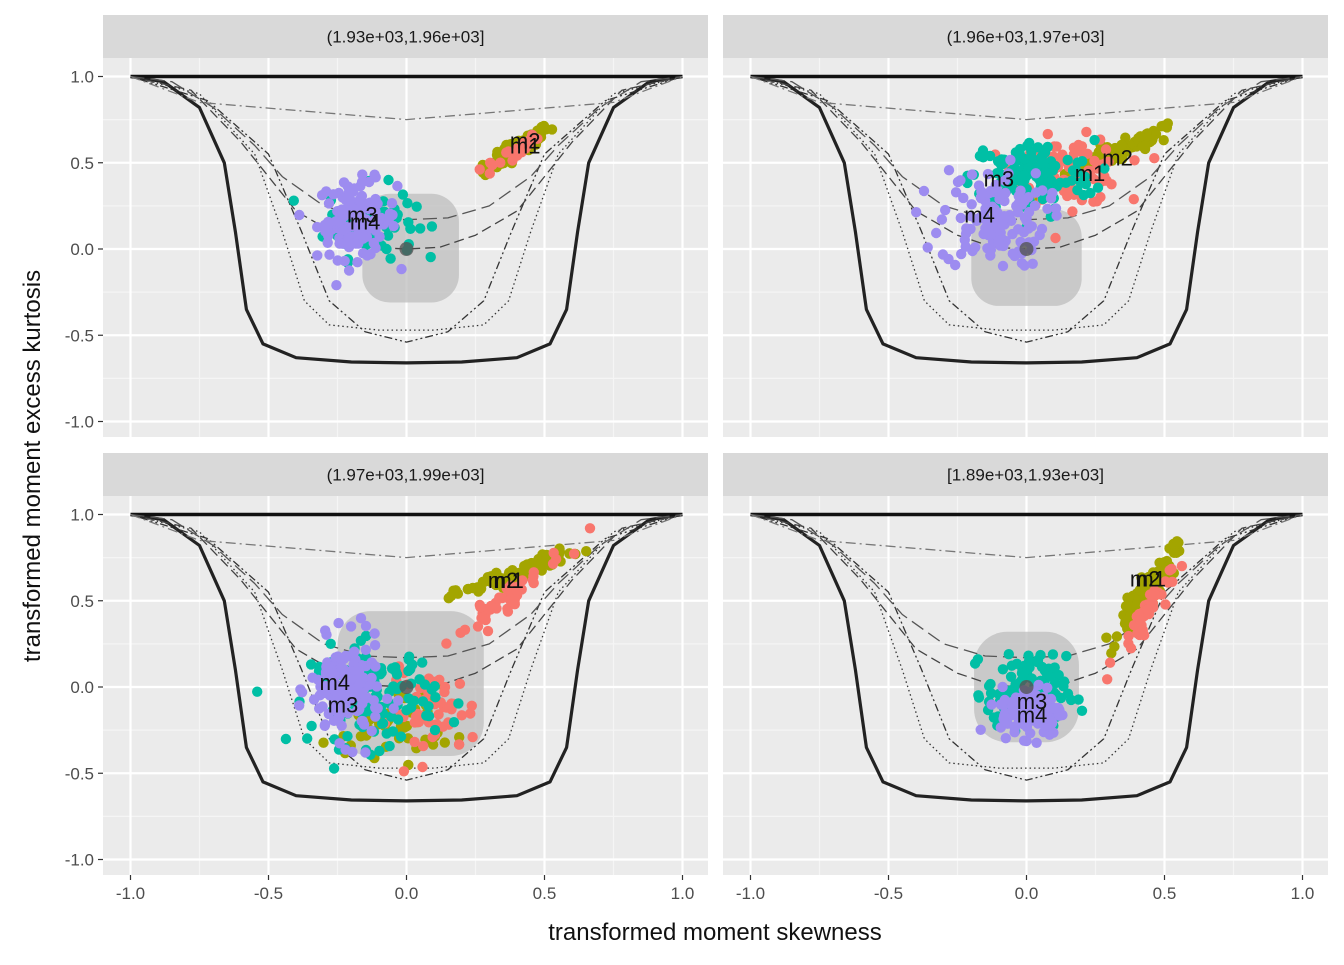 Image resolution: width=1344 pixels, height=965 pixels. What do you see at coordinates (888, 893) in the screenshot?
I see `x-tick-label: -0.5` at bounding box center [888, 893].